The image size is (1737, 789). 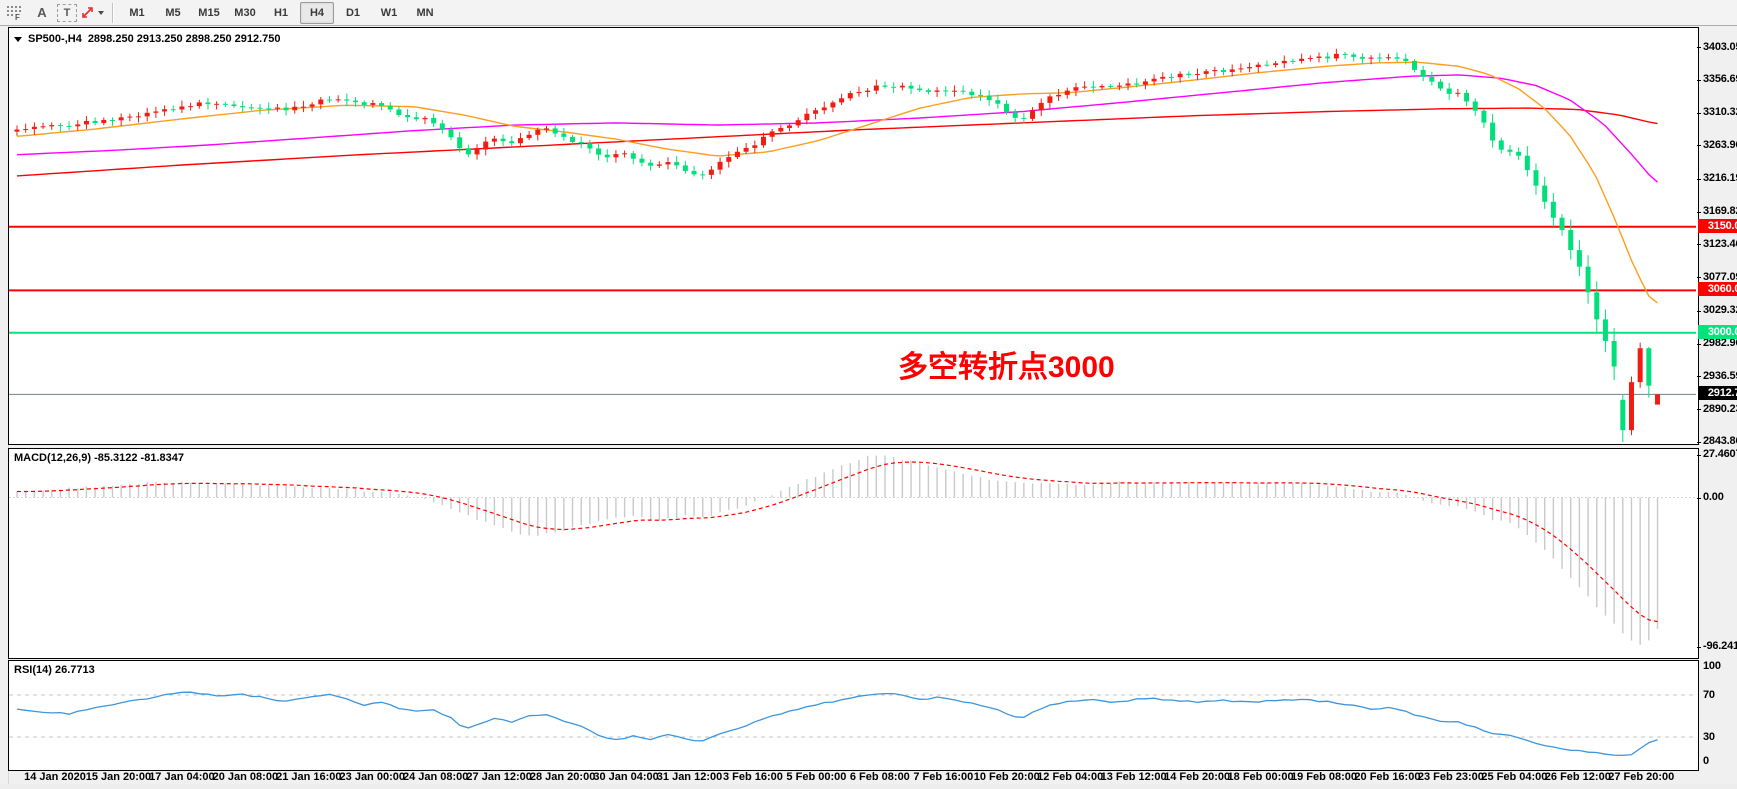 What do you see at coordinates (137, 12) in the screenshot?
I see `timeframe-button-m1: M1` at bounding box center [137, 12].